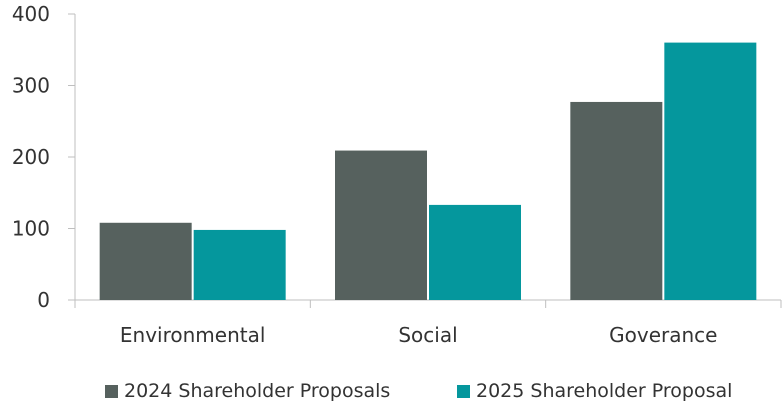 This screenshot has width=783, height=412. I want to click on bar-series-1-social, so click(381, 225).